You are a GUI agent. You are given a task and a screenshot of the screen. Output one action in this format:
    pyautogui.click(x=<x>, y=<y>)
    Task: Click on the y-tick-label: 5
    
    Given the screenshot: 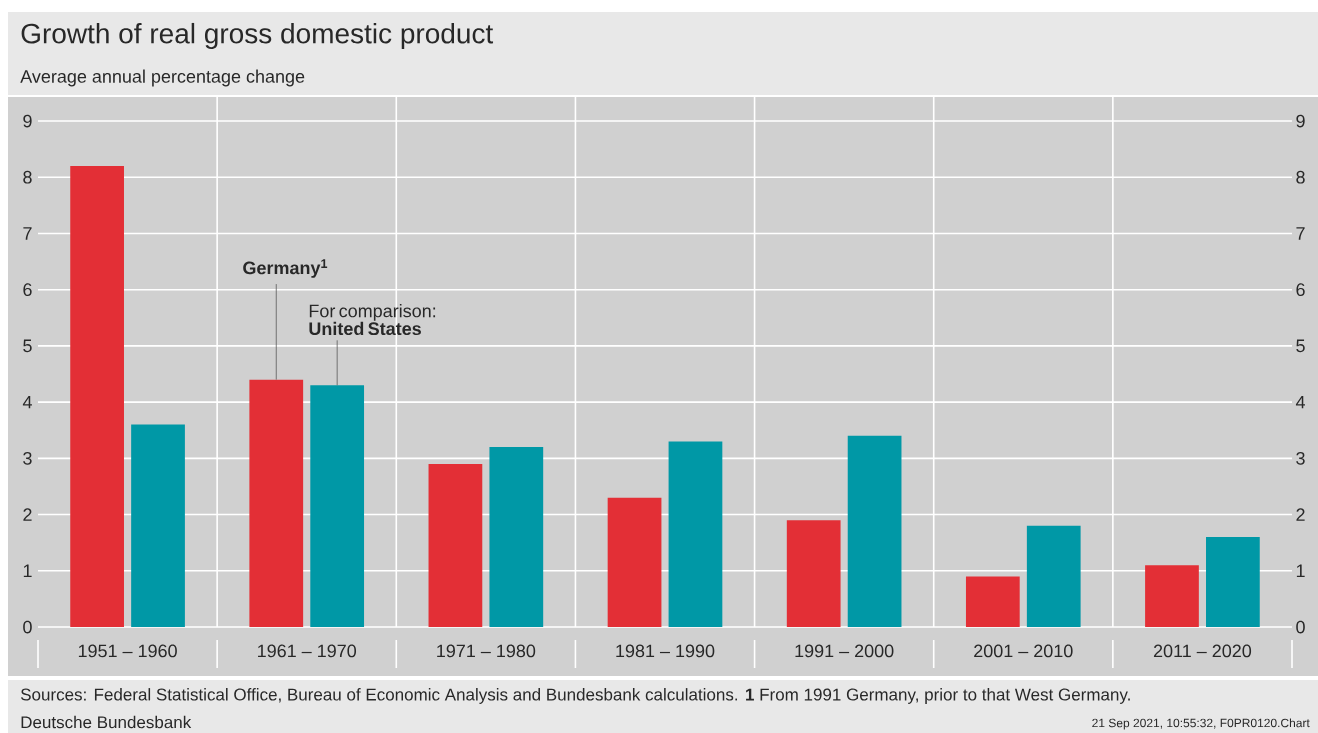 What is the action you would take?
    pyautogui.click(x=27, y=346)
    